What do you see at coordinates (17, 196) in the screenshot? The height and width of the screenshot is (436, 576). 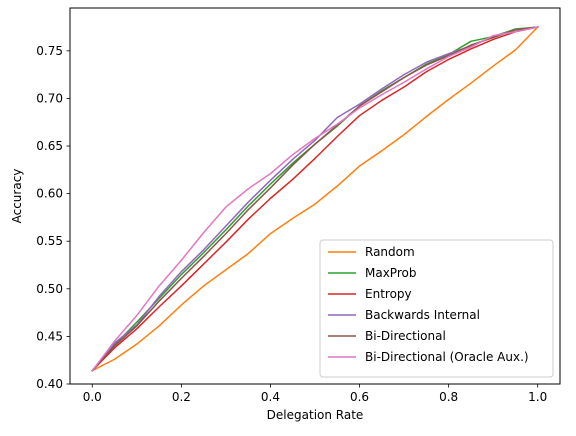 I see `y-axis-label: Accuracy` at bounding box center [17, 196].